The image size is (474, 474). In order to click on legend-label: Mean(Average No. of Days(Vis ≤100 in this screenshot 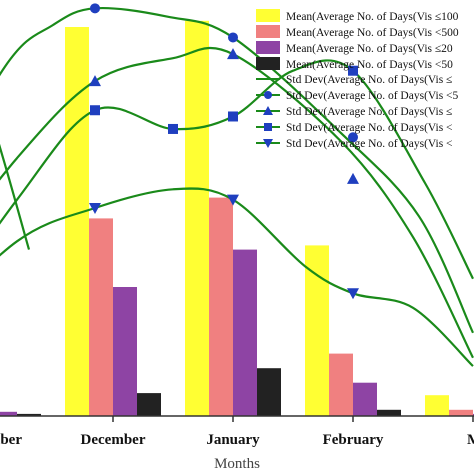, I will do `click(372, 17)`.